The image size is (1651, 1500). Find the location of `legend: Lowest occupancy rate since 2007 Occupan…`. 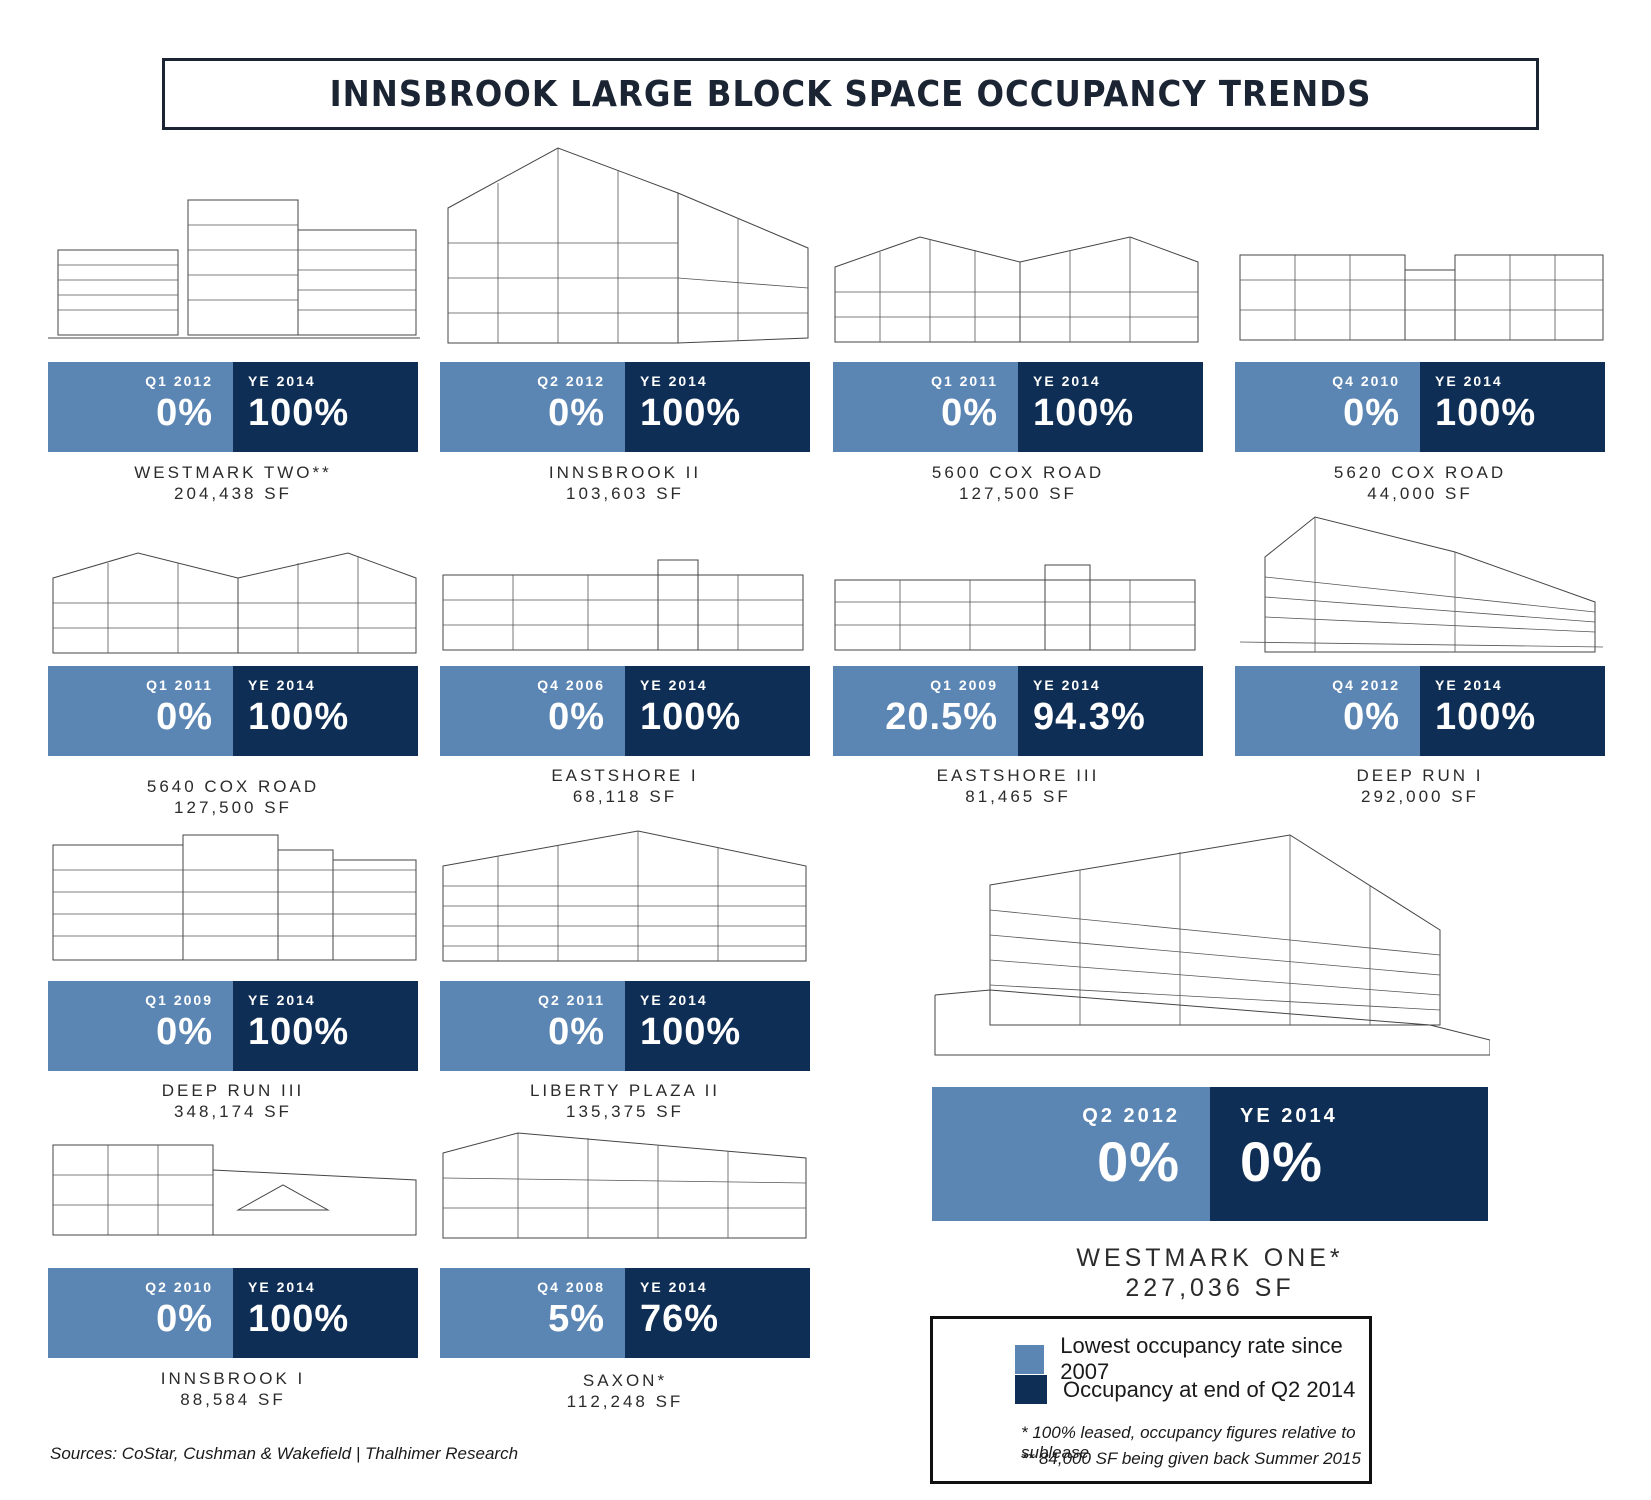

legend: Lowest occupancy rate since 2007 Occupan… is located at coordinates (1151, 1400).